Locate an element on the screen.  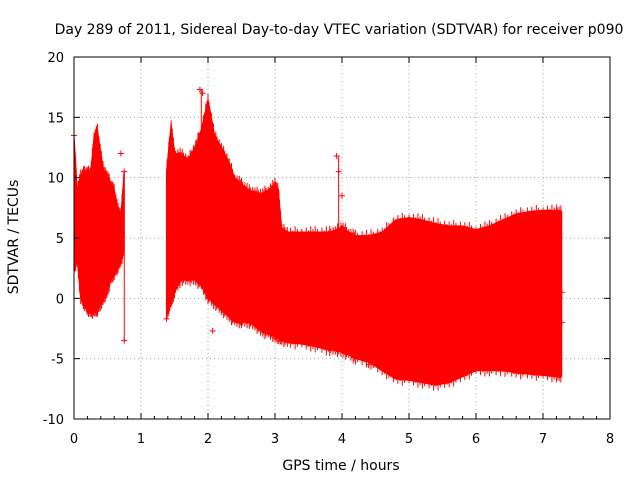
y-tick-label: 15 is located at coordinates (55, 118).